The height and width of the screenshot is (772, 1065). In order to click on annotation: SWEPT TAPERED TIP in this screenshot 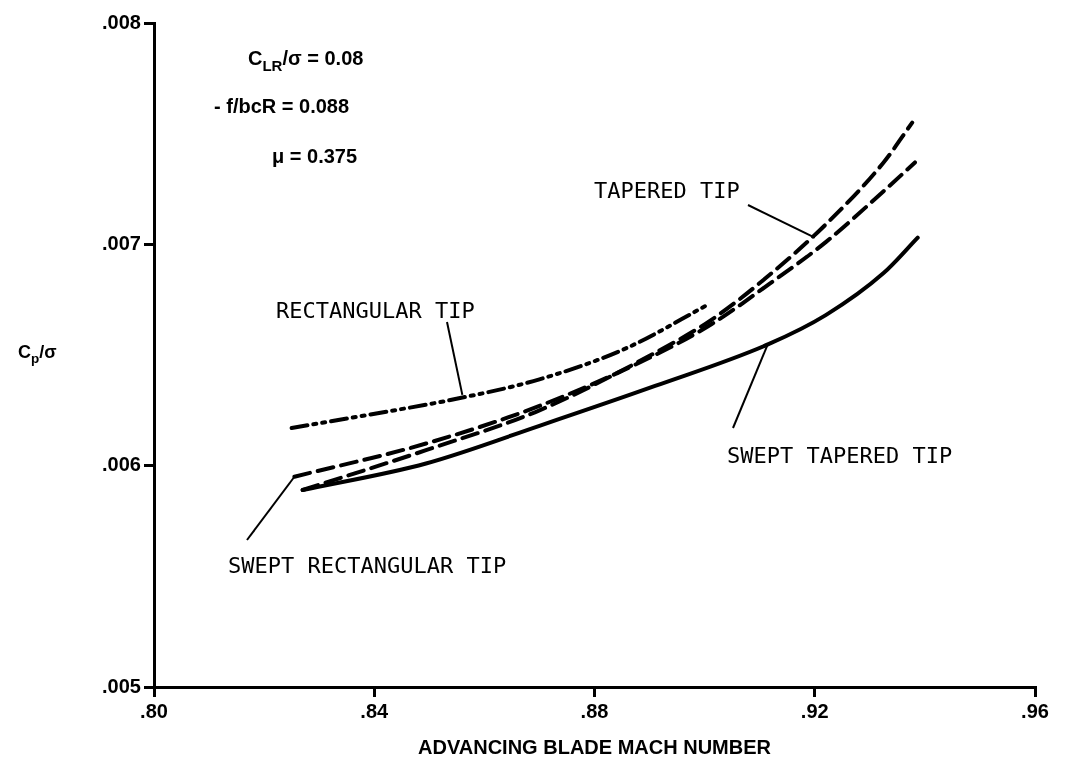, I will do `click(840, 455)`.